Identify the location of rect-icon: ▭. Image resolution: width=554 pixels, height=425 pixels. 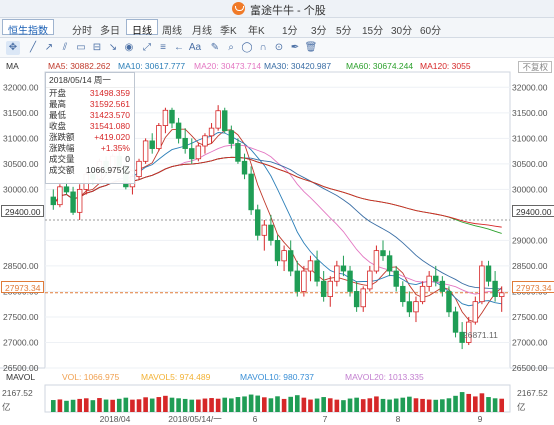
(81, 47).